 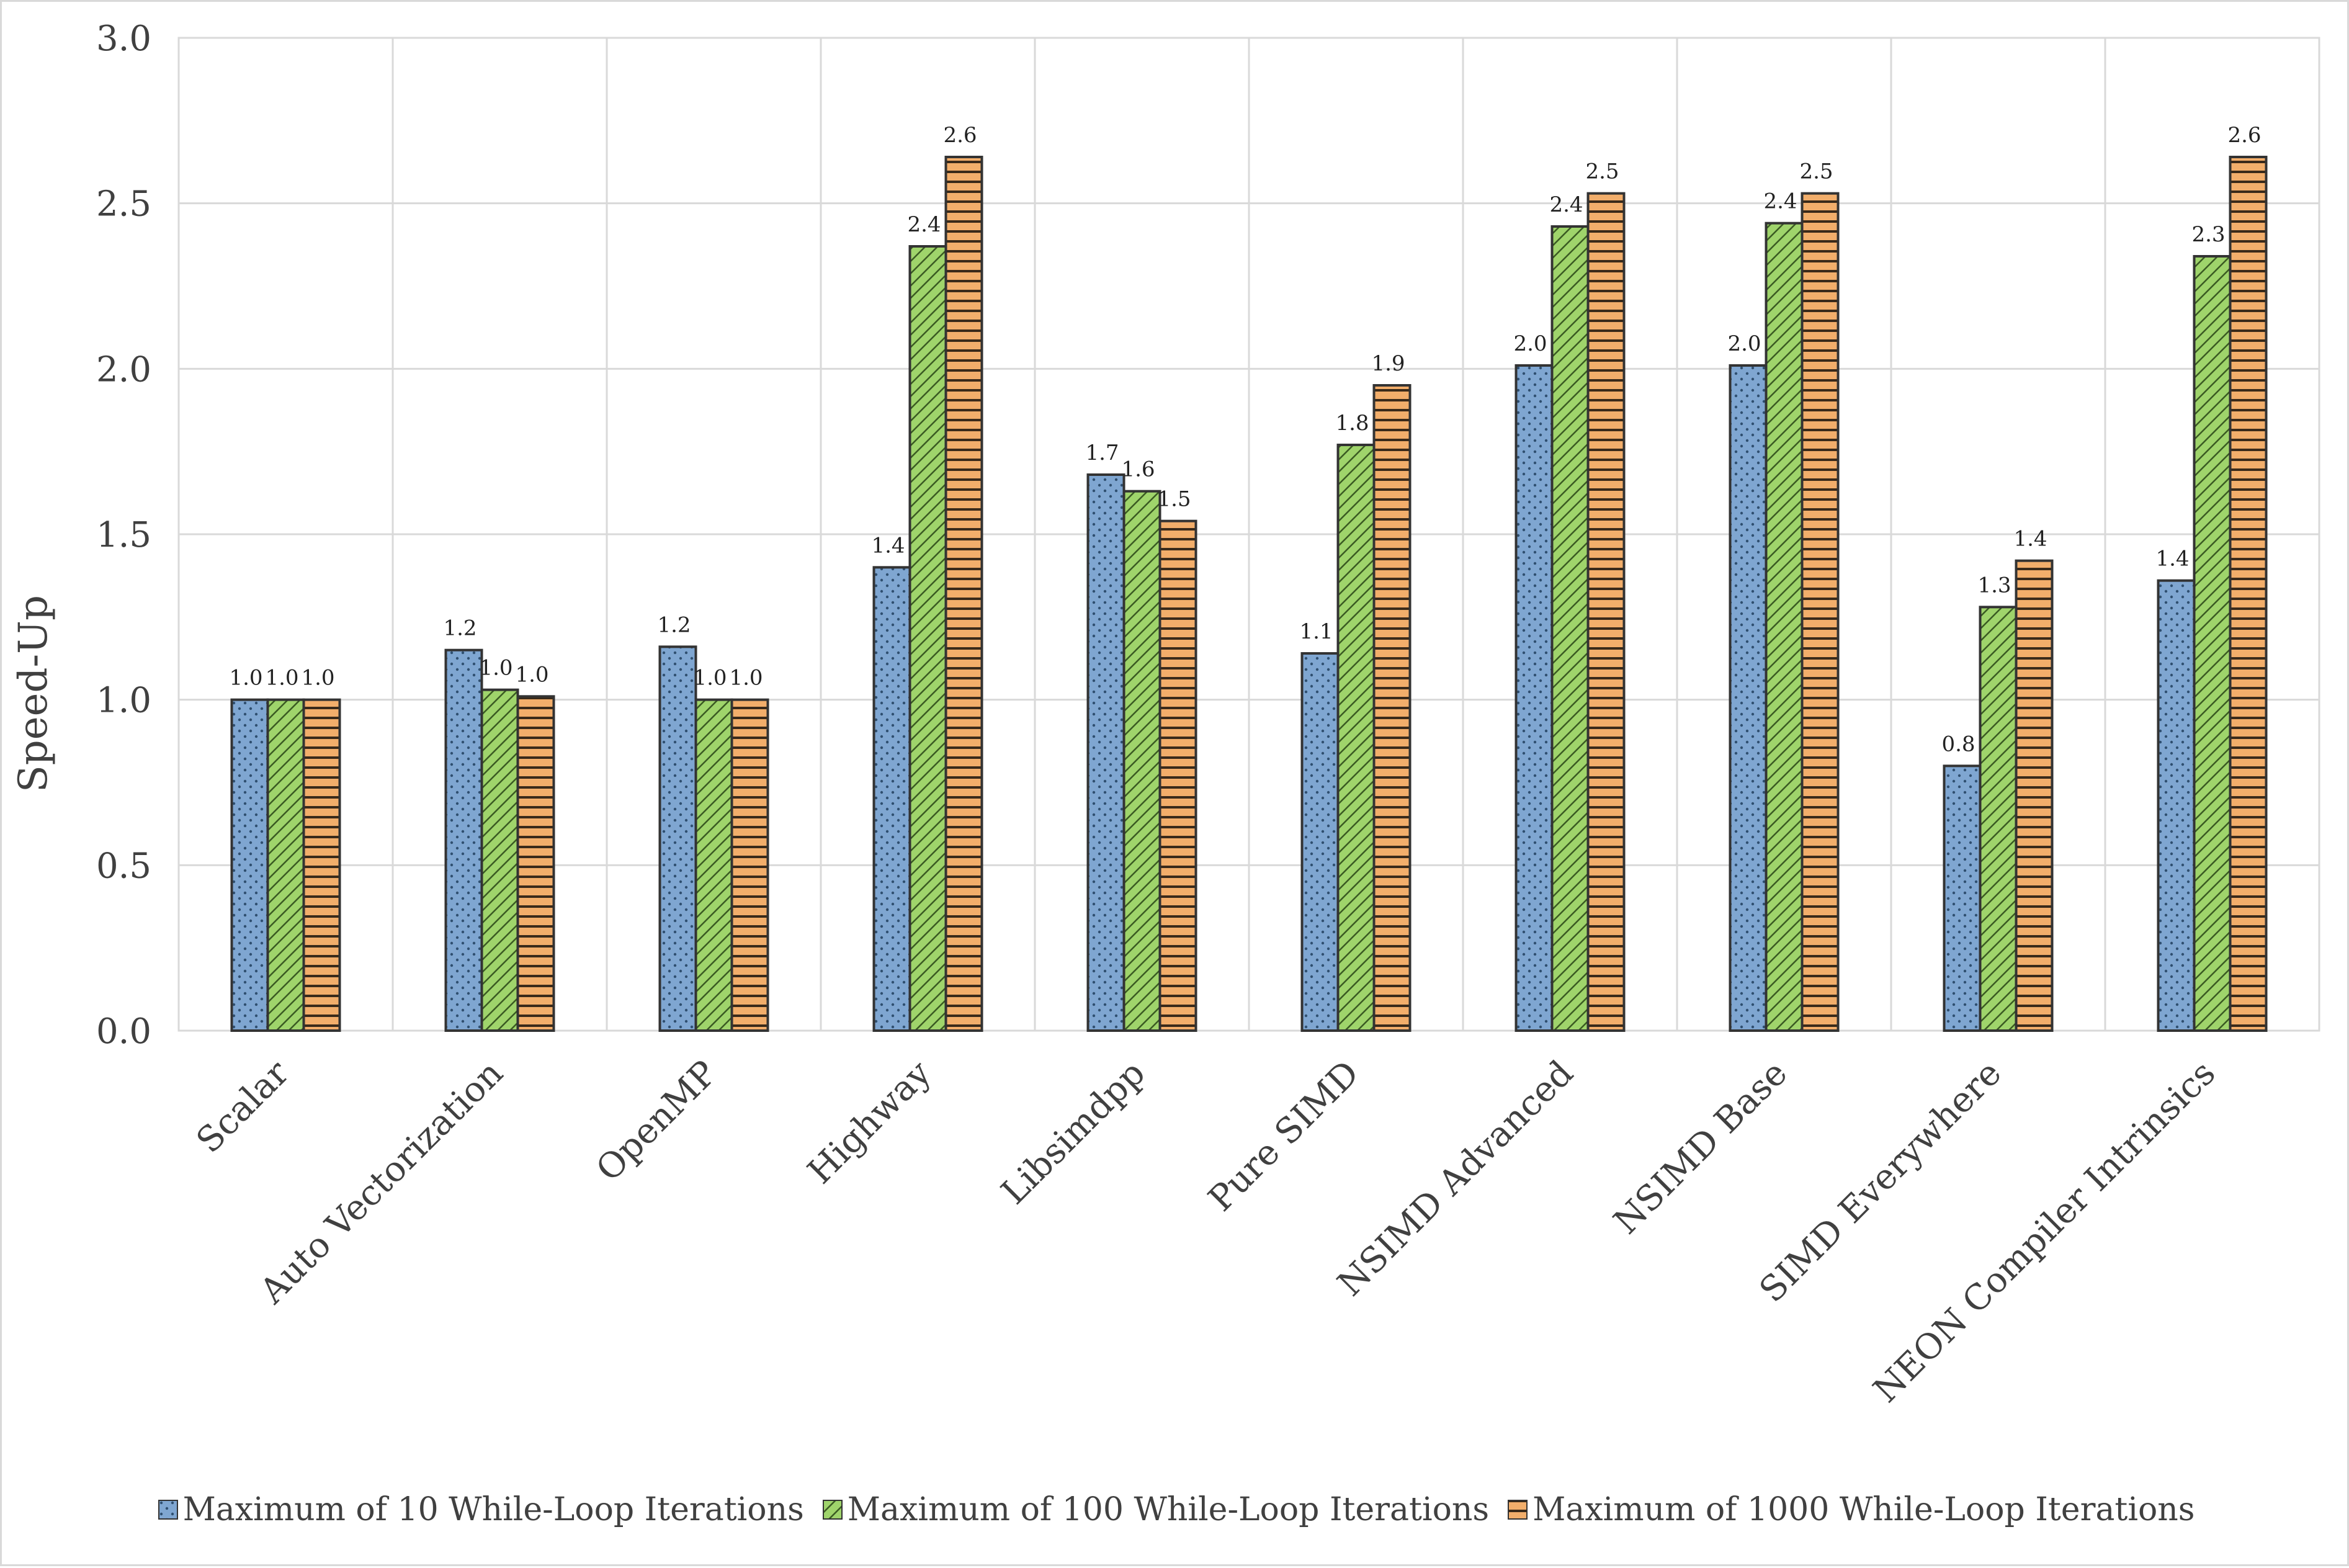 What do you see at coordinates (1352, 423) in the screenshot?
I see `data-label: 1.8` at bounding box center [1352, 423].